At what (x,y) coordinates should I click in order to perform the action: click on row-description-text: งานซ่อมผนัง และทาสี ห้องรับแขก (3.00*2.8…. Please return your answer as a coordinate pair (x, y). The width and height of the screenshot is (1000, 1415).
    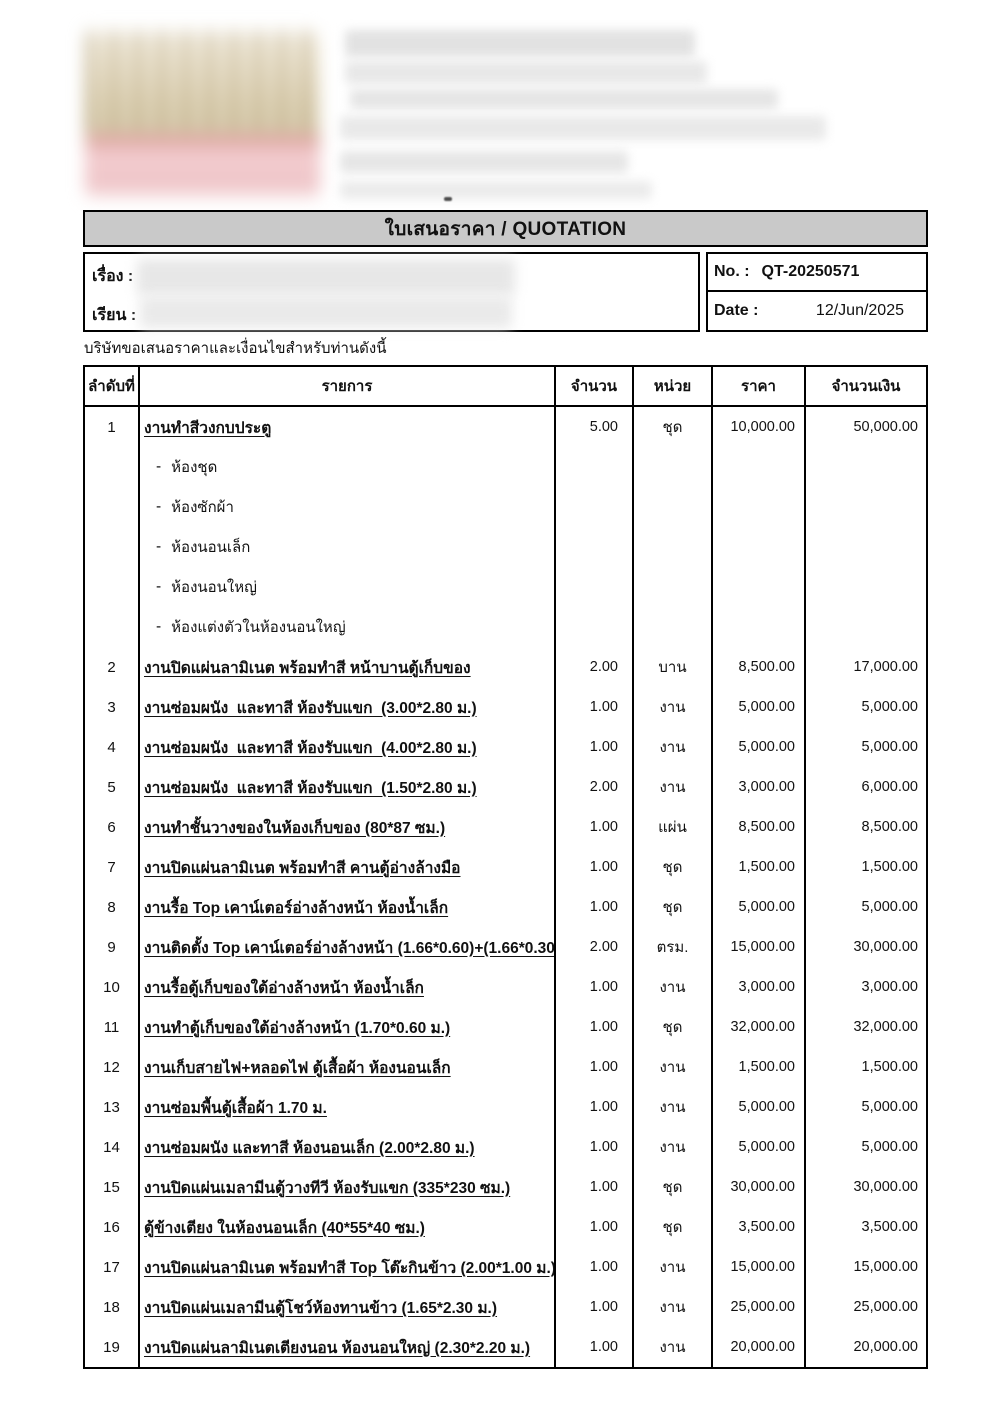
    Looking at the image, I should click on (310, 708).